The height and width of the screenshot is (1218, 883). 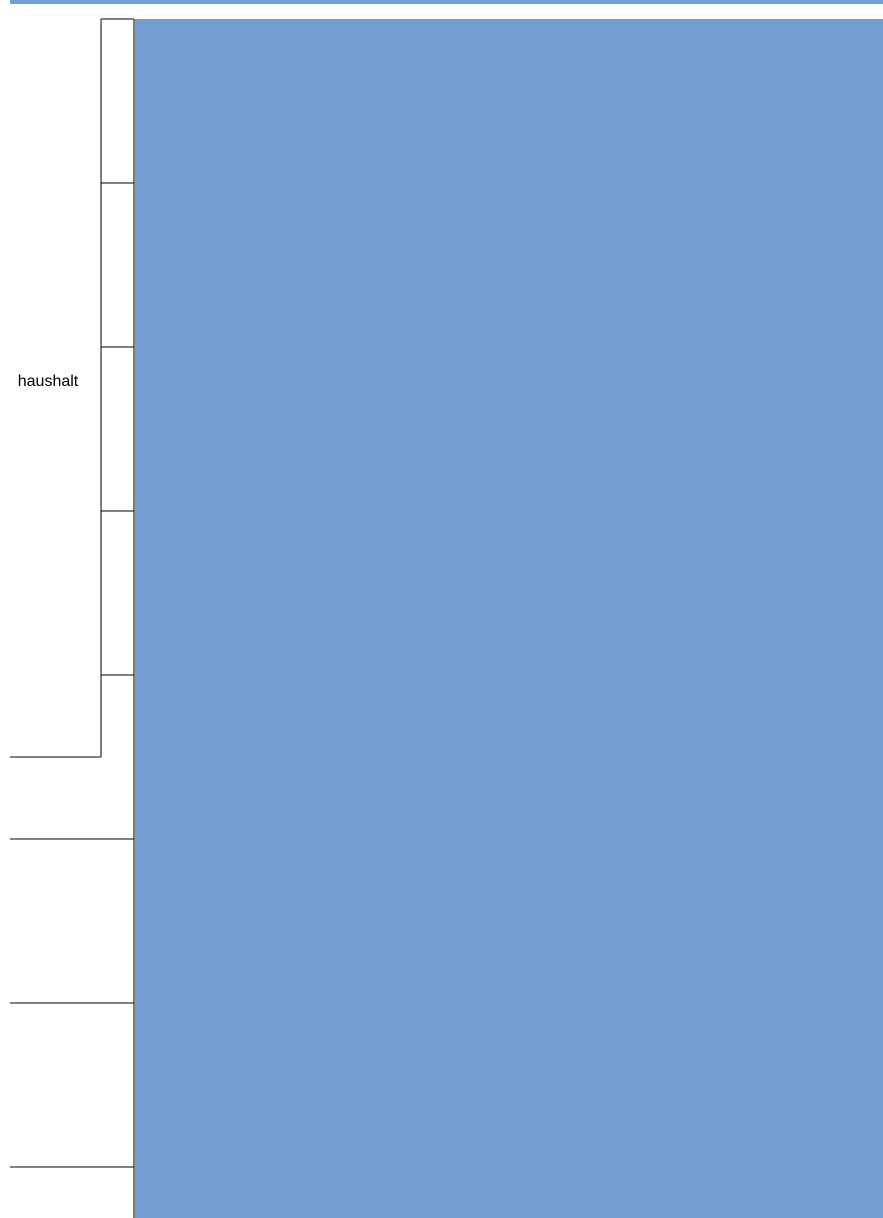 I want to click on top-band, so click(x=446, y=2).